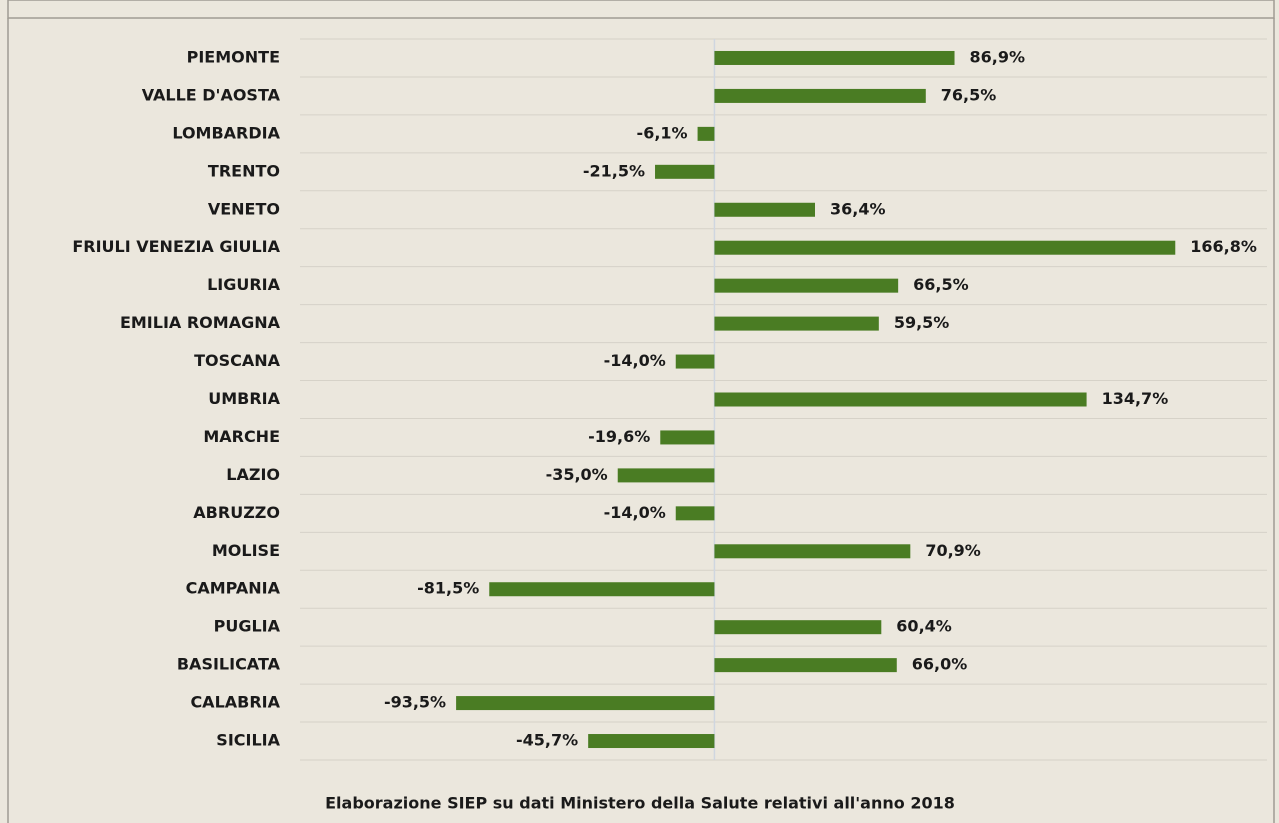 The width and height of the screenshot is (1279, 823). Describe the element at coordinates (200, 322) in the screenshot. I see `y-tick-label: EMILIA ROMAGNA` at that location.